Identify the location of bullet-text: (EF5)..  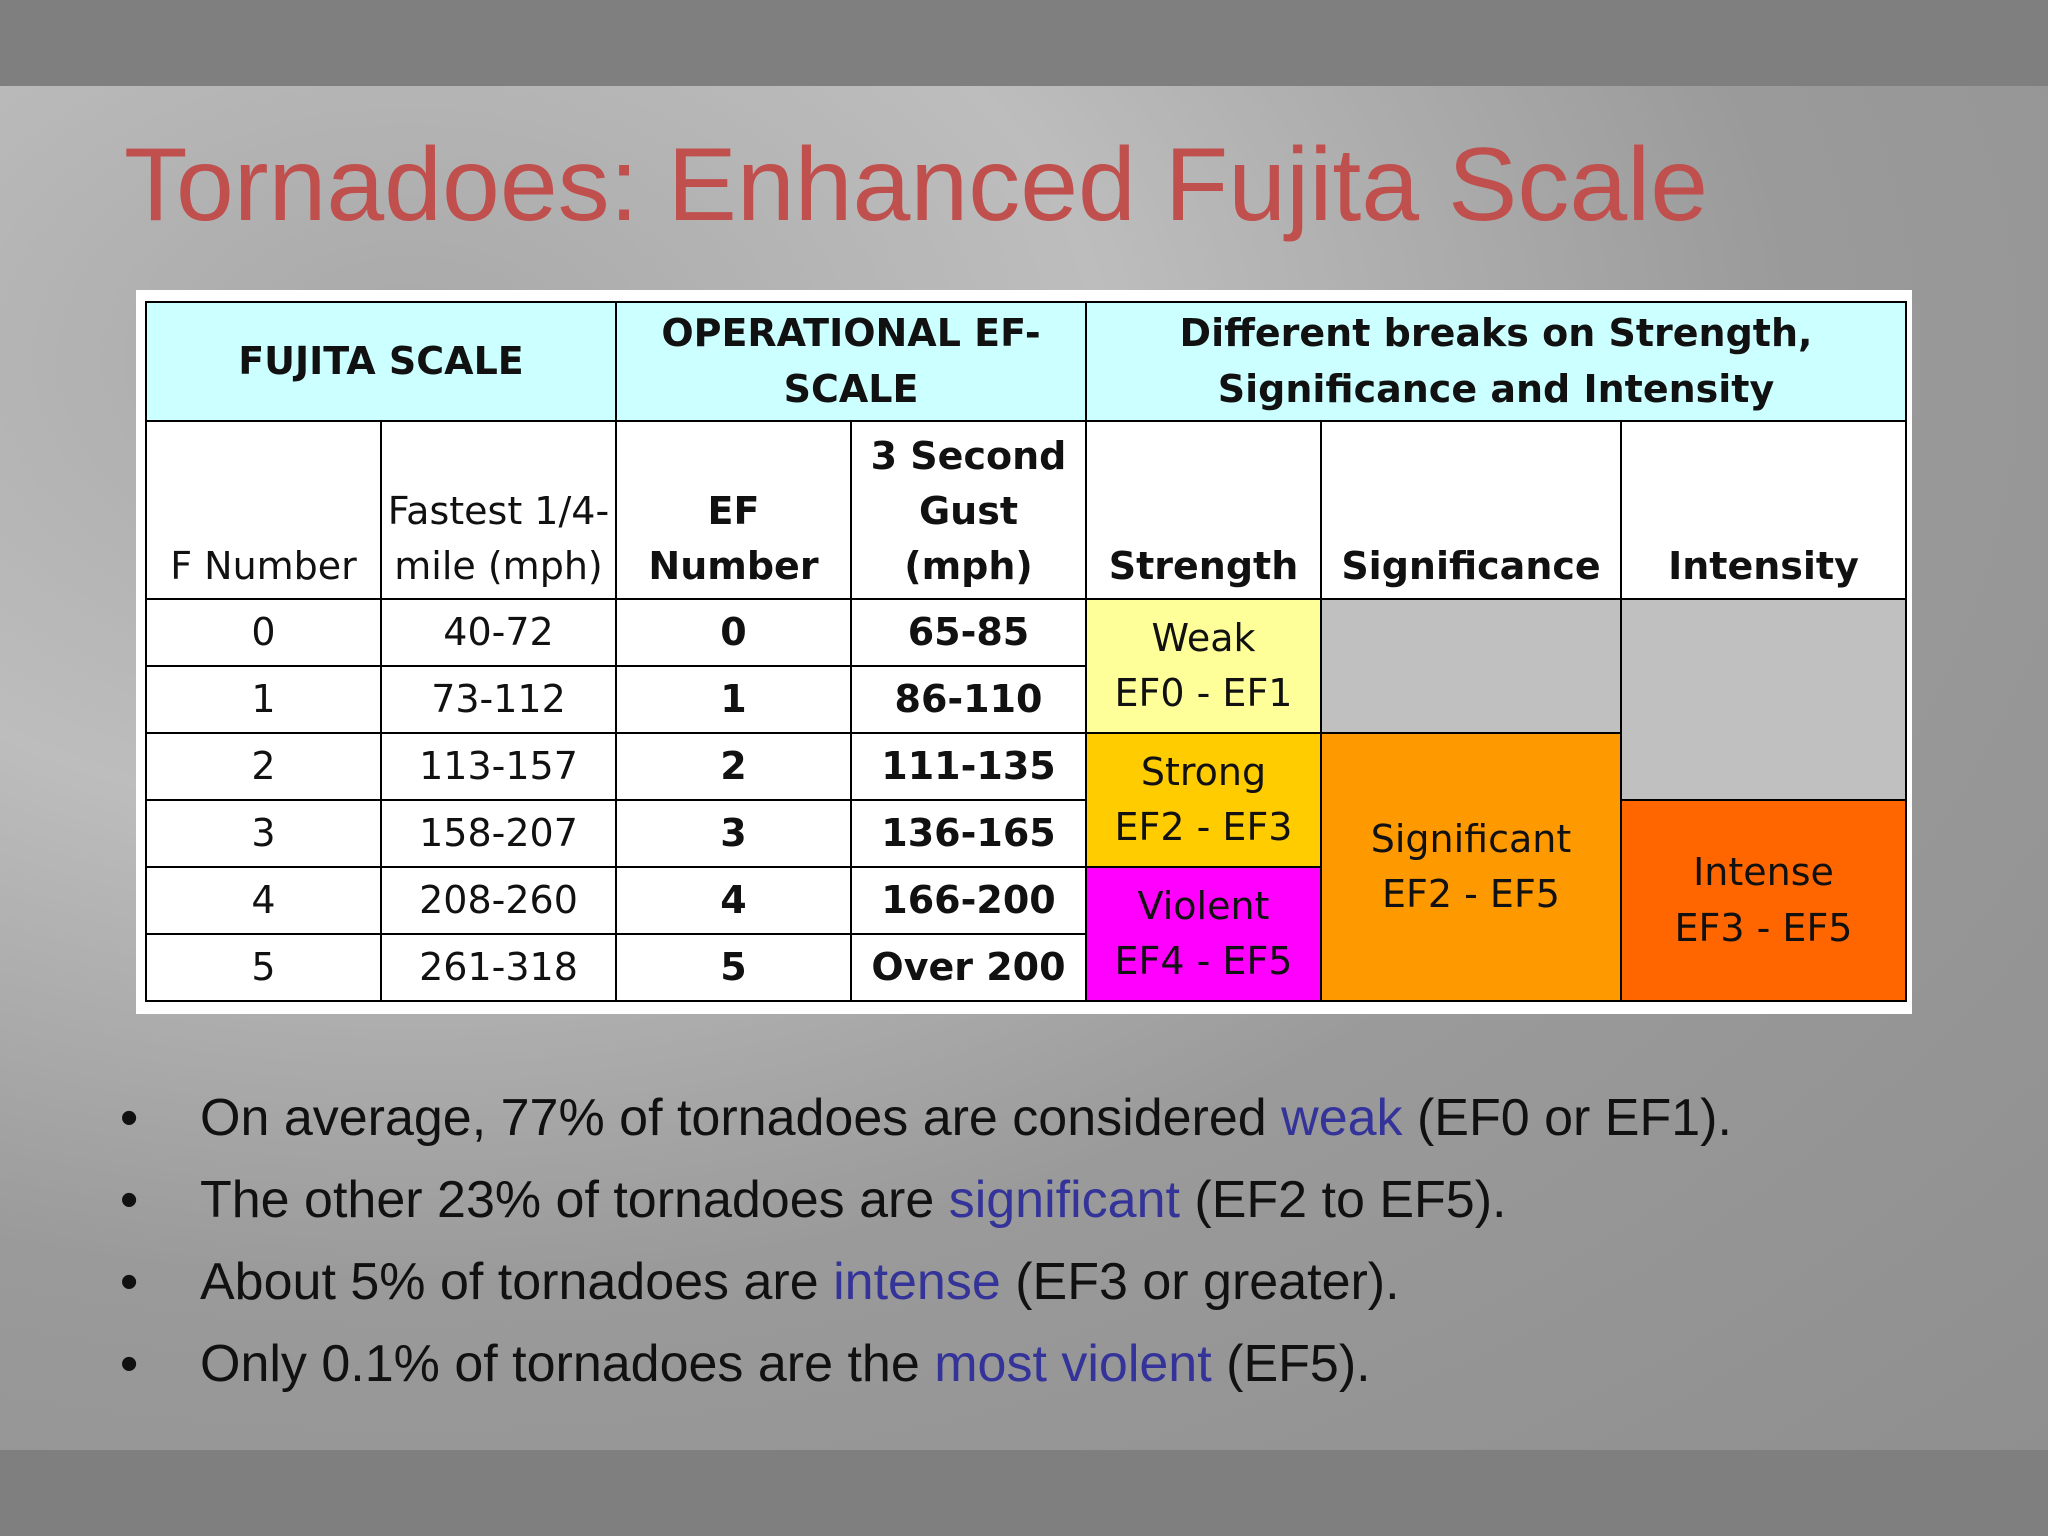
(1291, 1364).